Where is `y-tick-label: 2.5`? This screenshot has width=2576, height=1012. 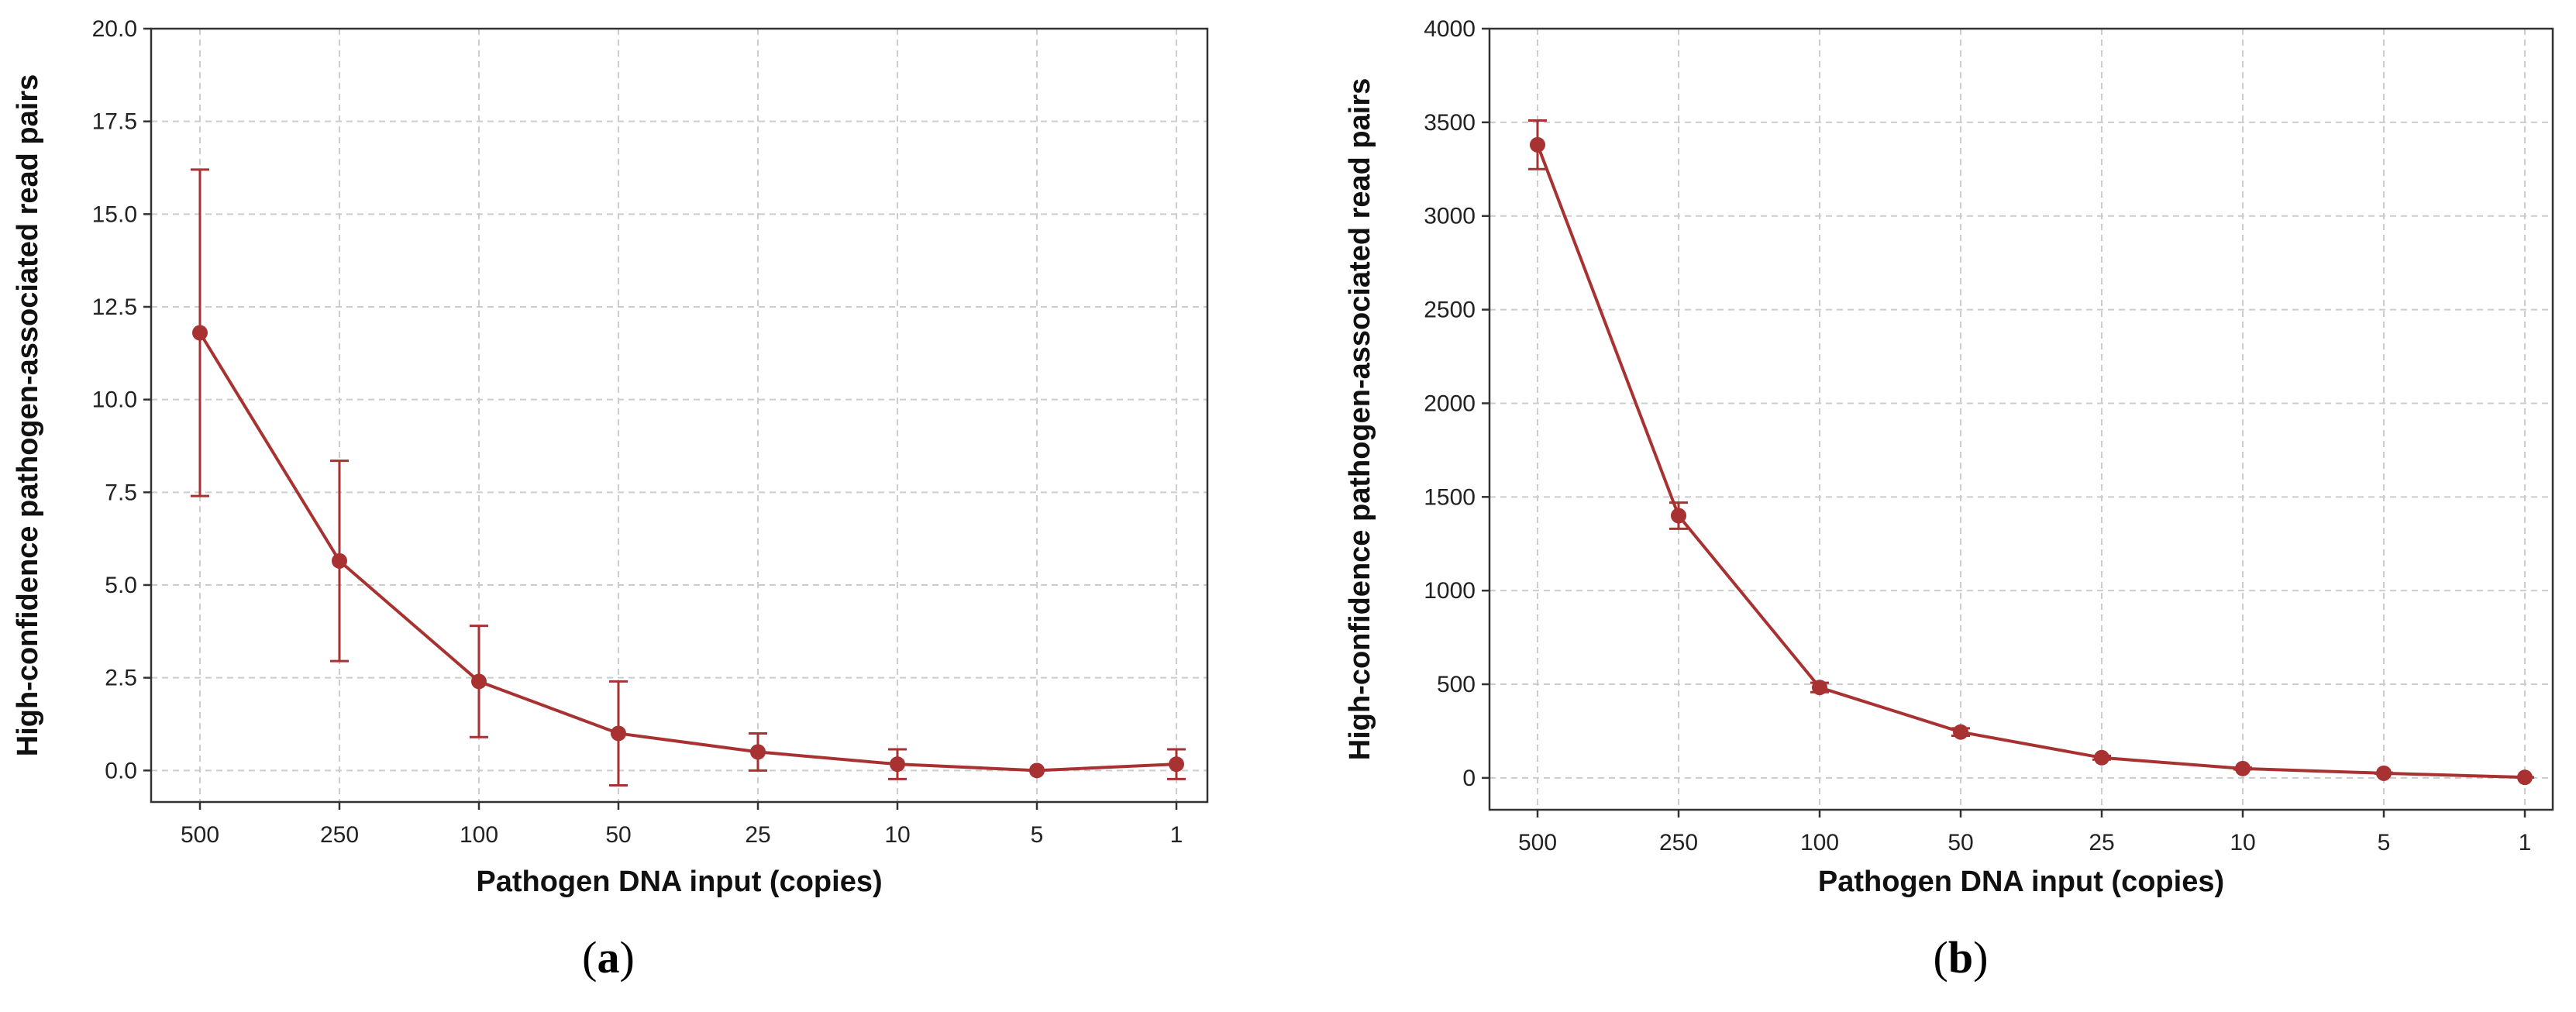
y-tick-label: 2.5 is located at coordinates (121, 679).